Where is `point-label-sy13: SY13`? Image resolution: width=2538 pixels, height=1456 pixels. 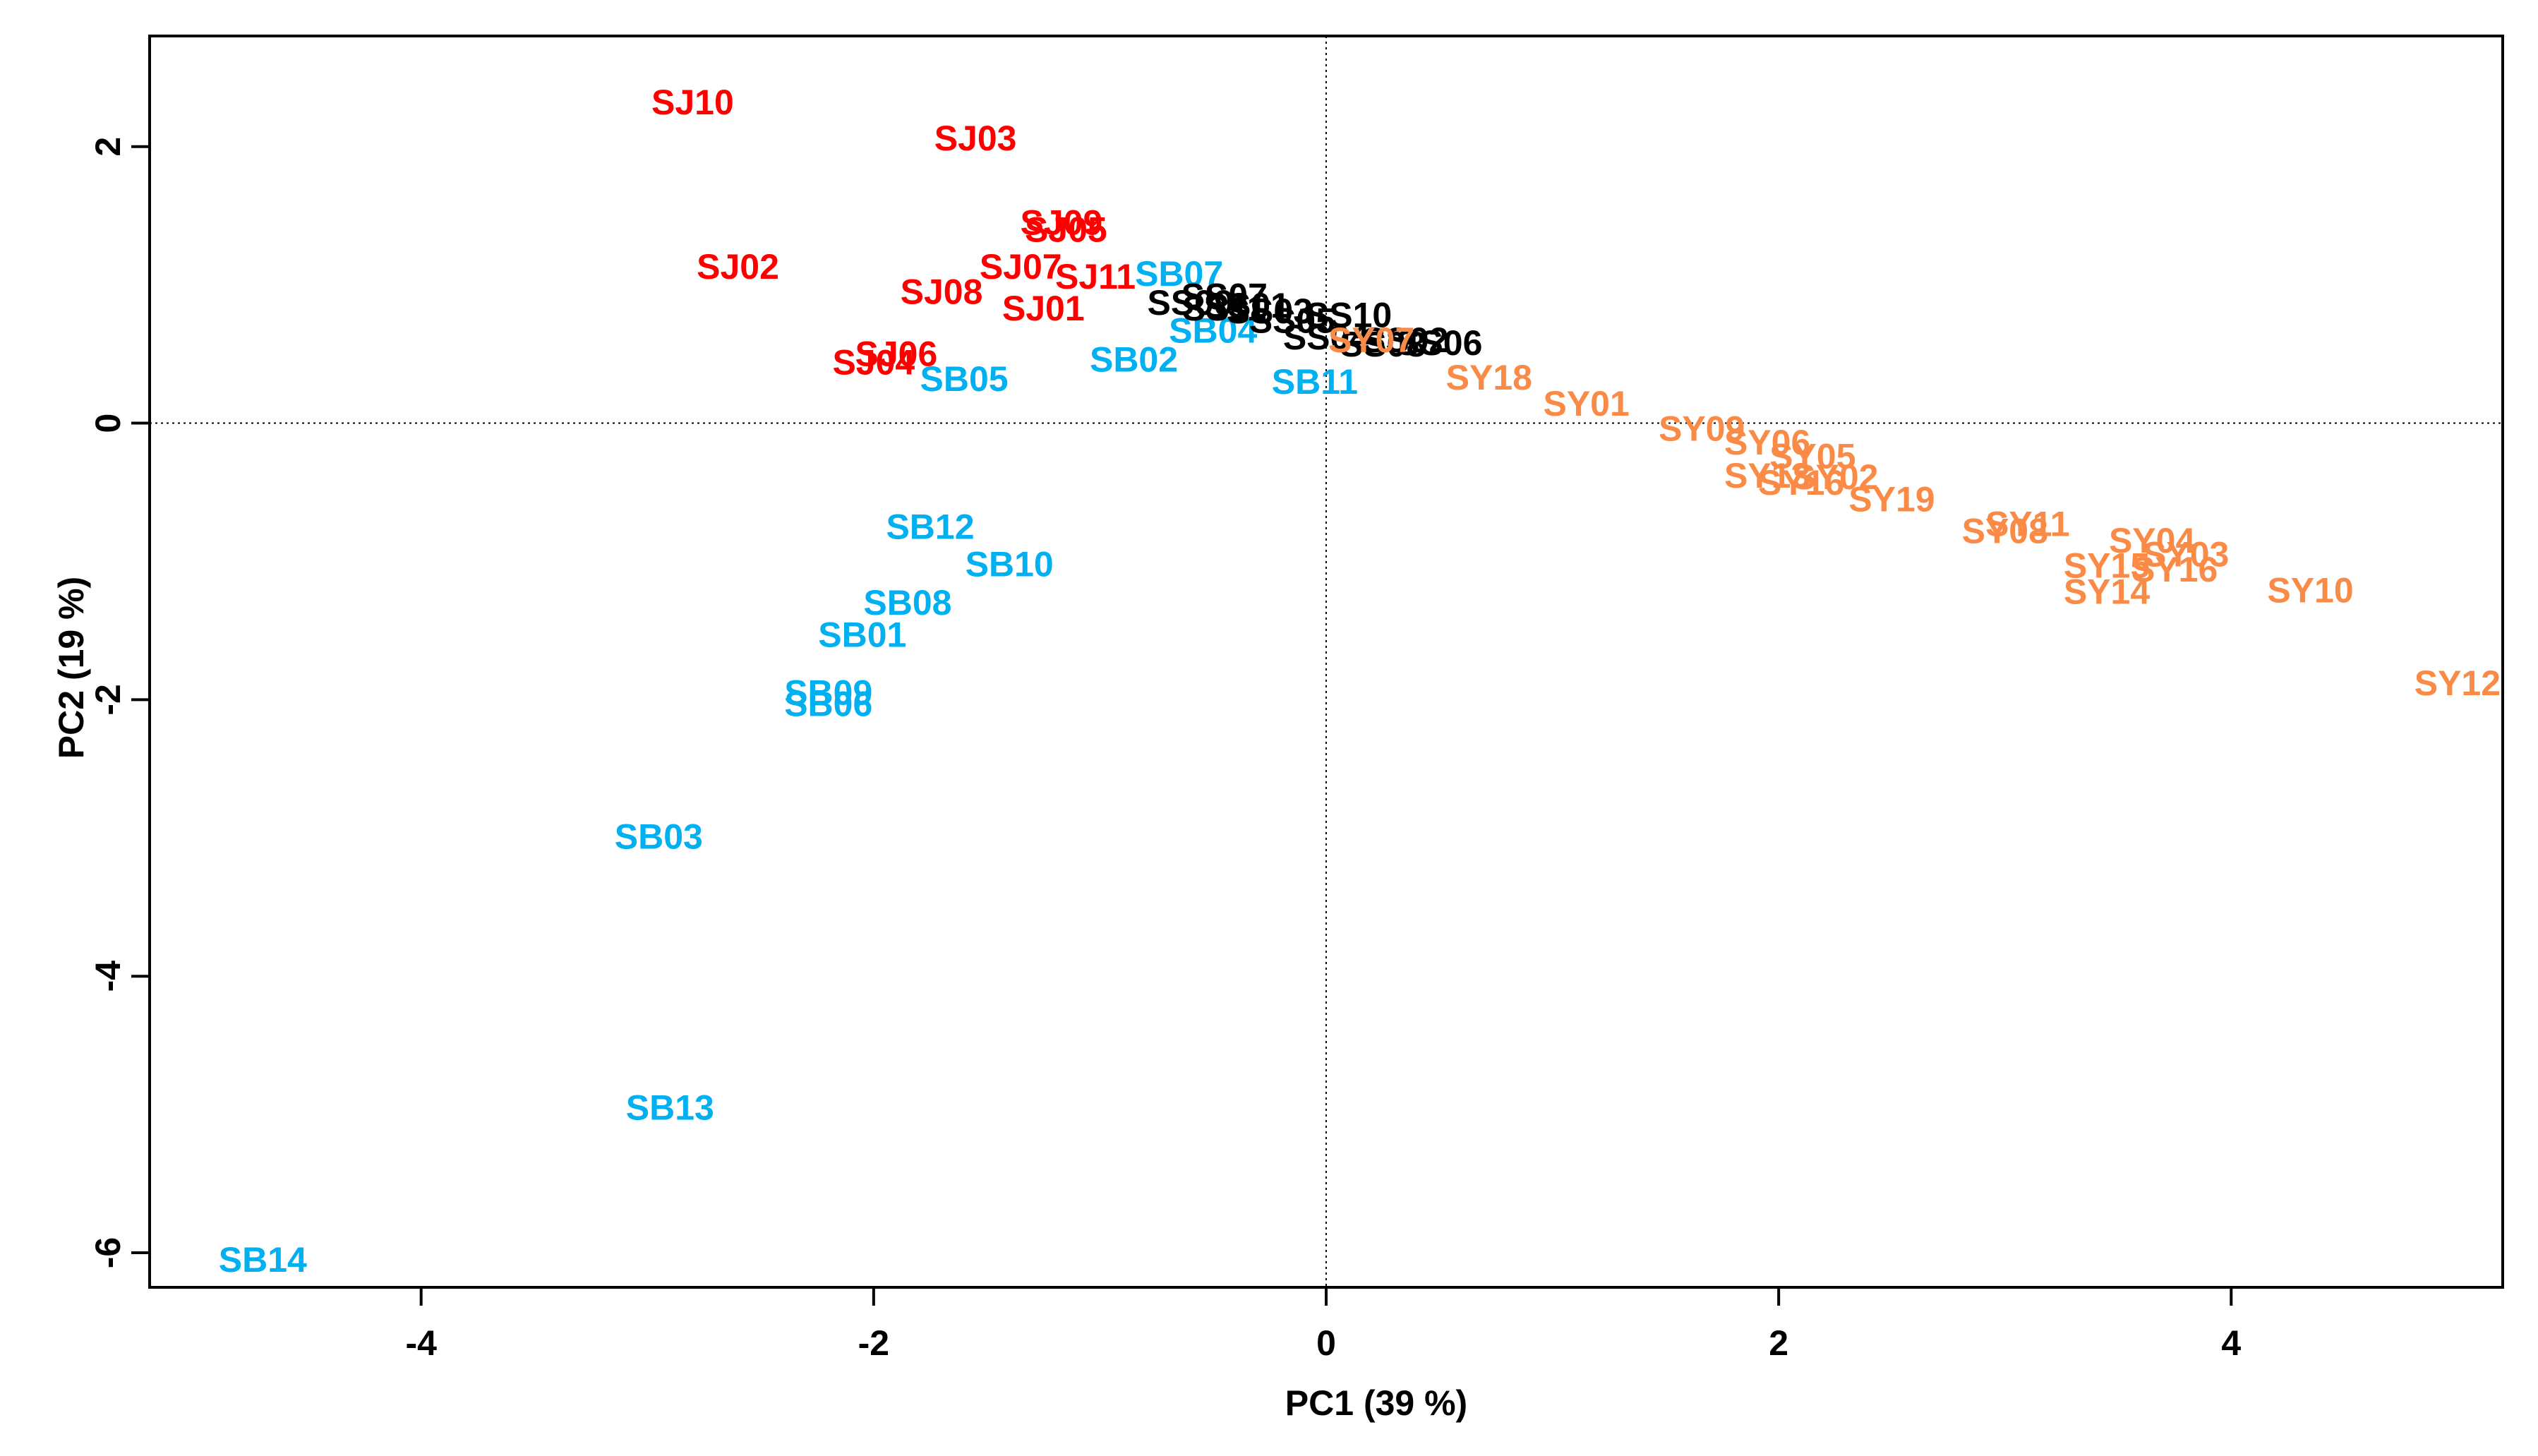
point-label-sy13: SY13 is located at coordinates (1767, 475).